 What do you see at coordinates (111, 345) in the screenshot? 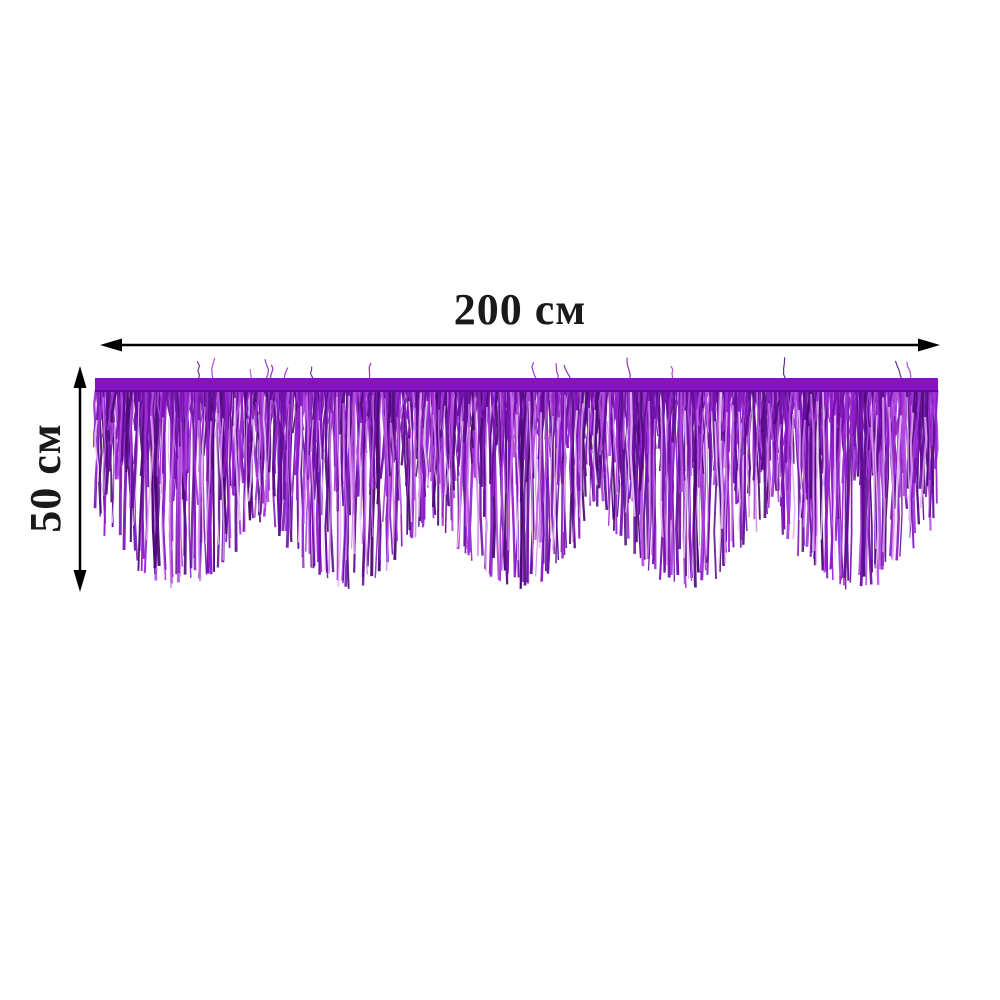
I see `width-arrowhead-left-icon` at bounding box center [111, 345].